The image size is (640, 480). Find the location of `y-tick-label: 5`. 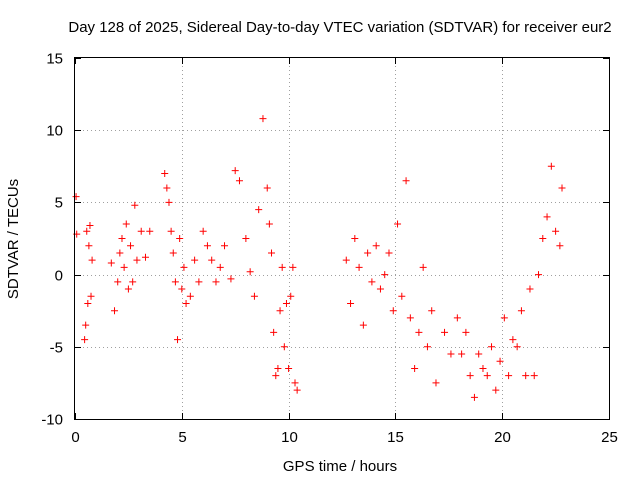

y-tick-label: 5 is located at coordinates (59, 203).